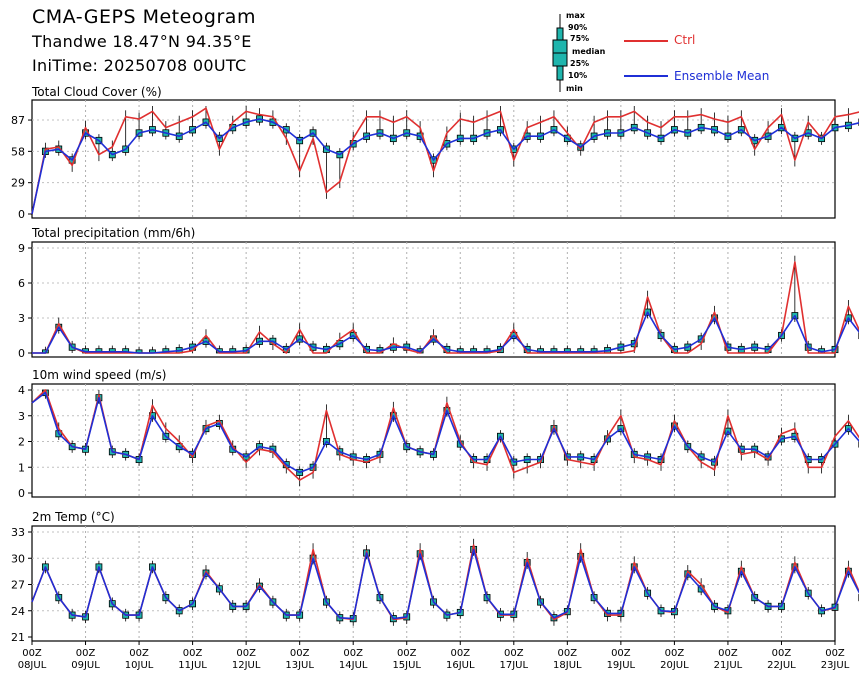  Describe the element at coordinates (646, 76) in the screenshot. I see `legend-mean-line` at that location.